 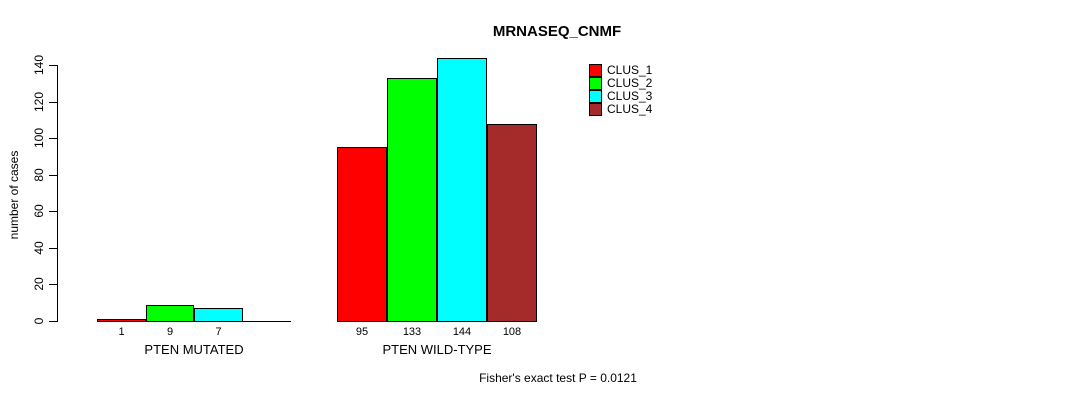 What do you see at coordinates (121, 320) in the screenshot?
I see `bar-clus_1-pten-mutated` at bounding box center [121, 320].